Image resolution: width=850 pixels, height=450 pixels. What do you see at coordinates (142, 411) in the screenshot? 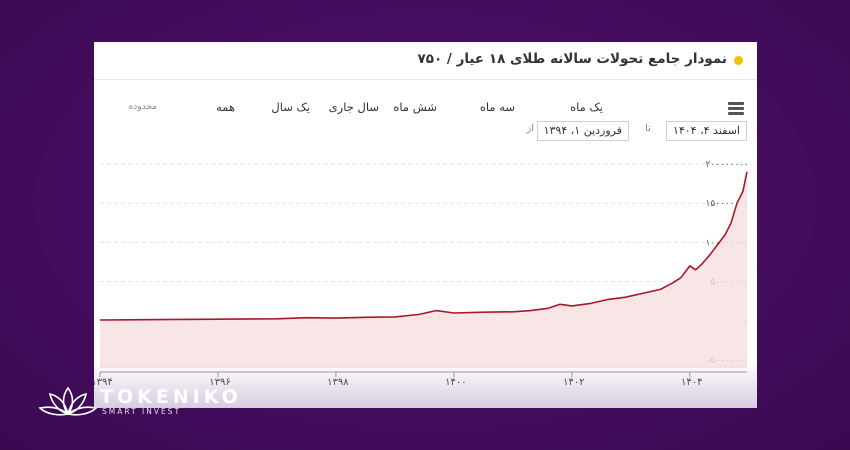
I see `brand-tagline: SMART INVEST` at bounding box center [142, 411].